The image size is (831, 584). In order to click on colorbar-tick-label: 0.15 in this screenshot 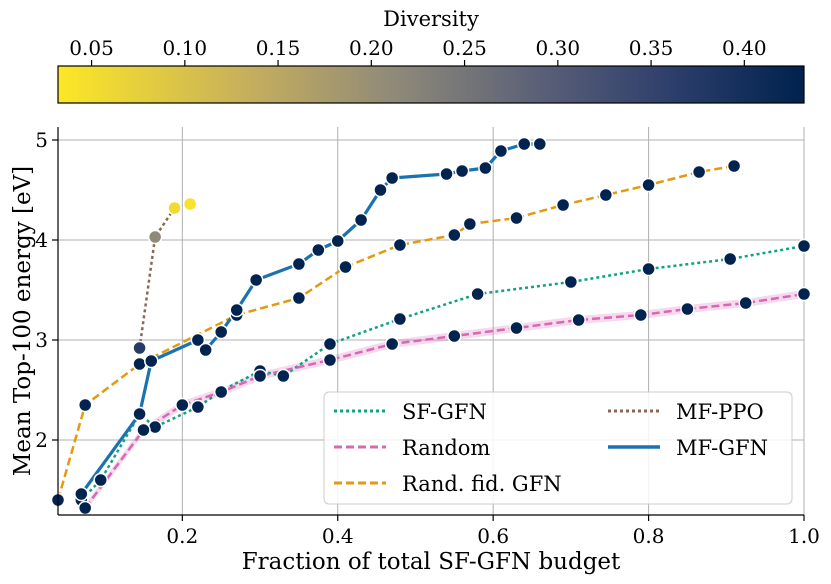, I will do `click(278, 48)`.